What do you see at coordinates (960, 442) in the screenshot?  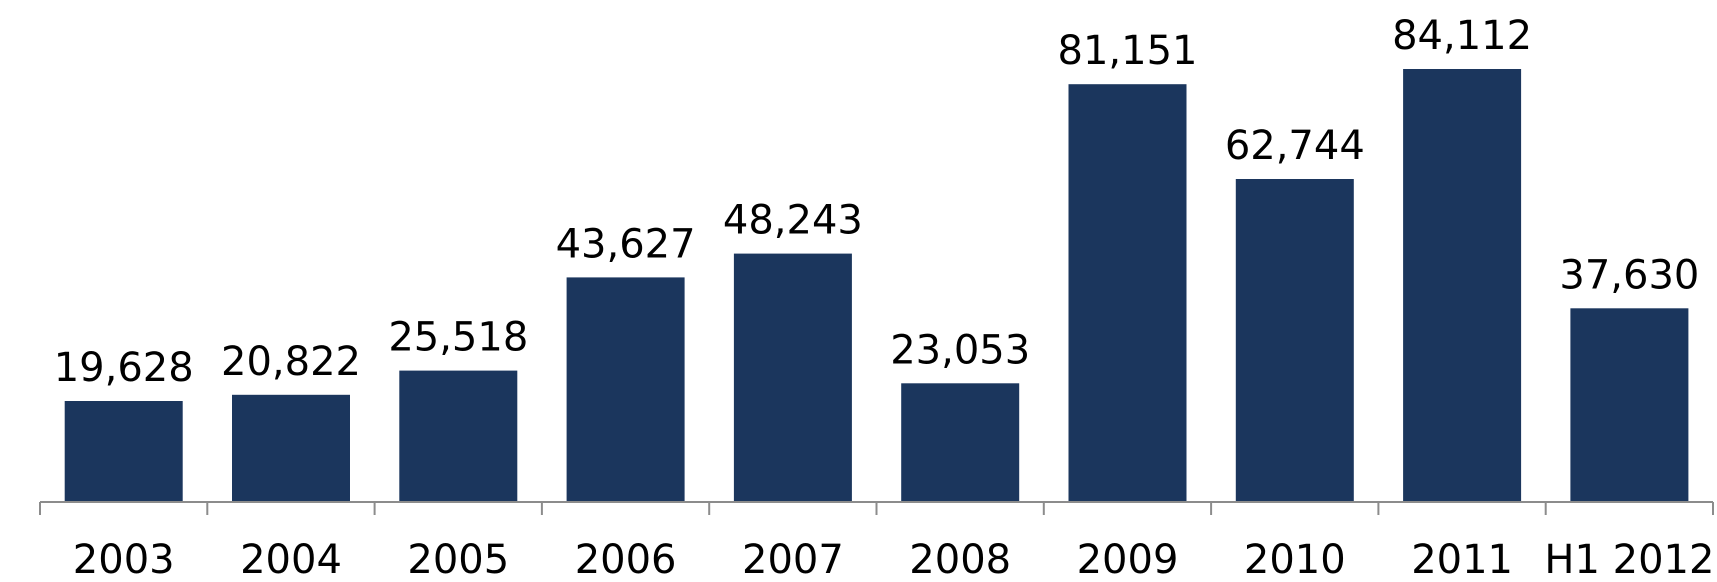 I see `bar-2008` at bounding box center [960, 442].